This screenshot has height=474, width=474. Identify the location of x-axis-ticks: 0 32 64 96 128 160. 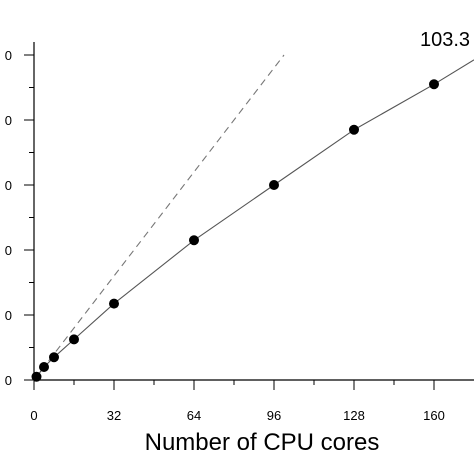
(237, 401).